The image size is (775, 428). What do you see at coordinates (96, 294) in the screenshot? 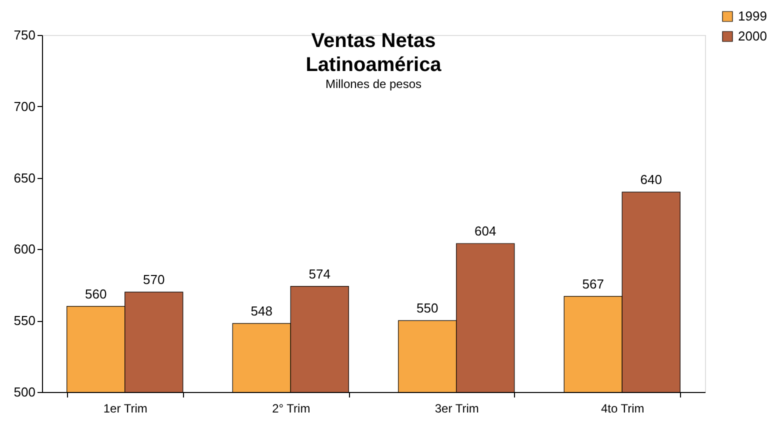
I see `data-label: 560` at bounding box center [96, 294].